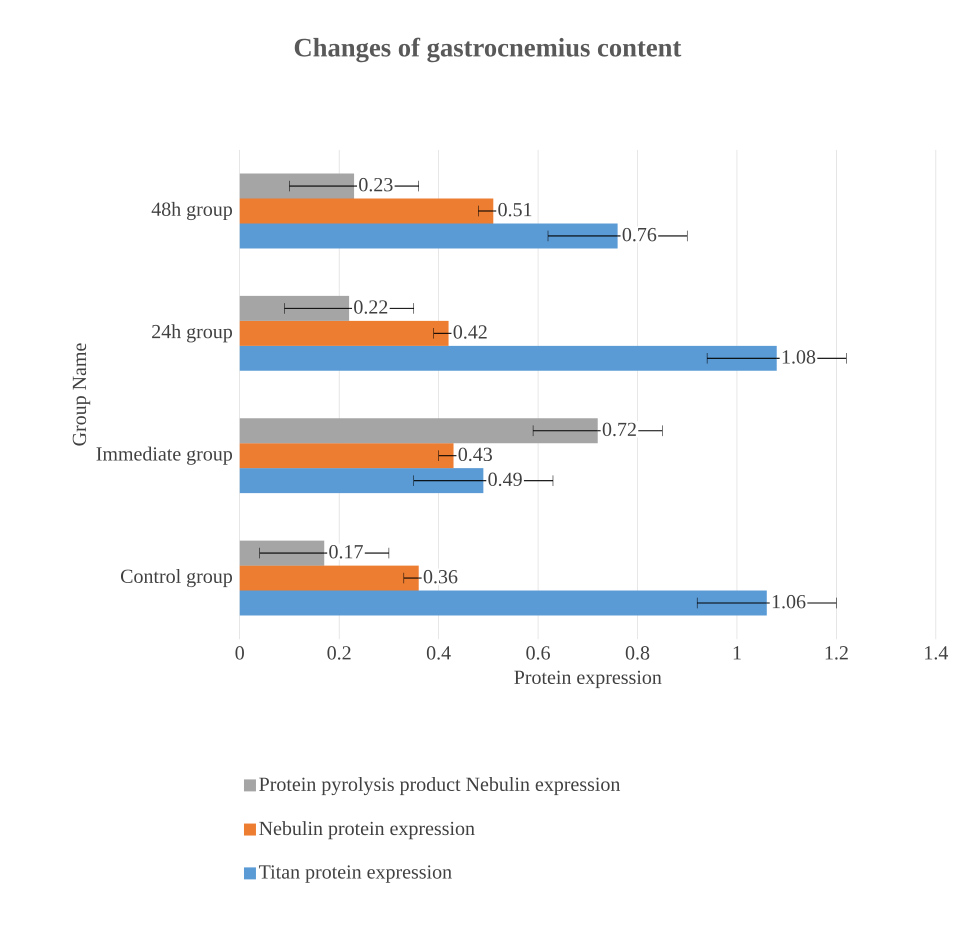 The image size is (955, 936). What do you see at coordinates (475, 455) in the screenshot?
I see `data-label: 0.43` at bounding box center [475, 455].